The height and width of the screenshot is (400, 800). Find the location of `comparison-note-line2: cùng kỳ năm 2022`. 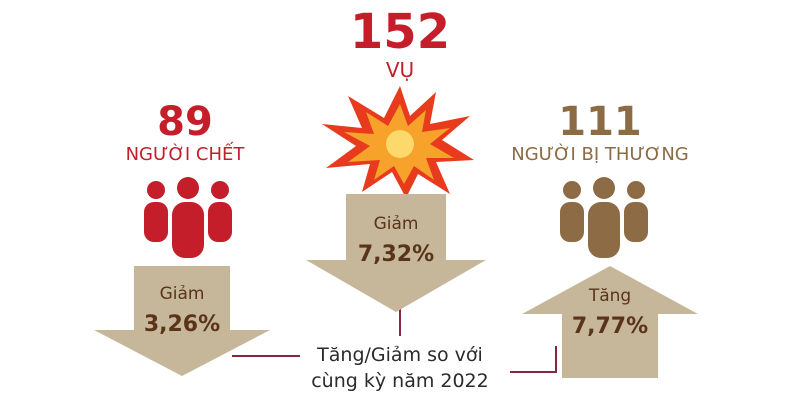

comparison-note-line2: cùng kỳ năm 2022 is located at coordinates (400, 381).